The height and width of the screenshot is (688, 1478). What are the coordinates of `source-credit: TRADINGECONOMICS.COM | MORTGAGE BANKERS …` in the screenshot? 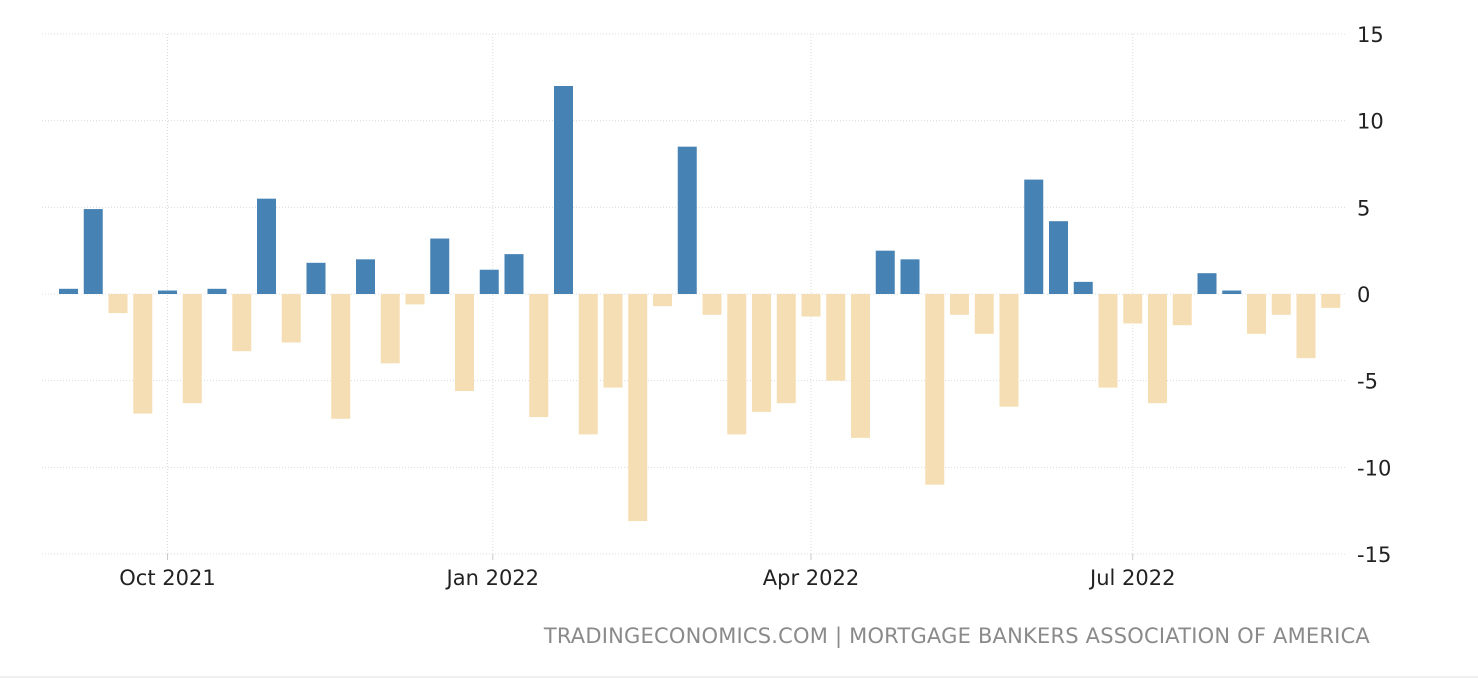 It's located at (956, 636).